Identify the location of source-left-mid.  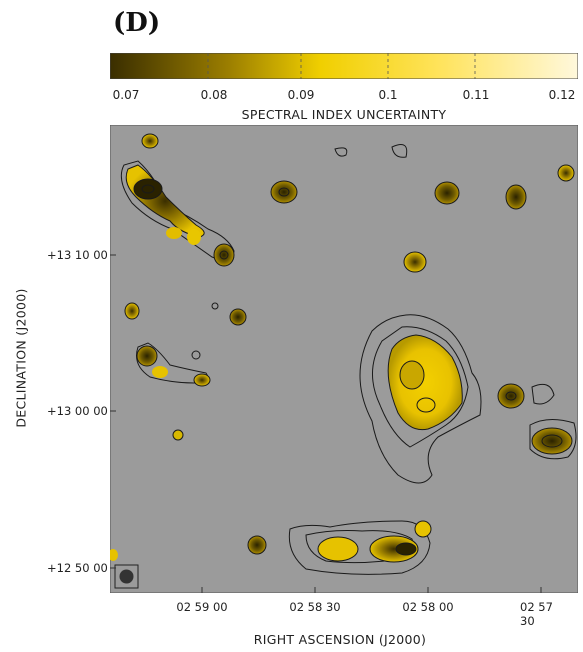
(173, 364).